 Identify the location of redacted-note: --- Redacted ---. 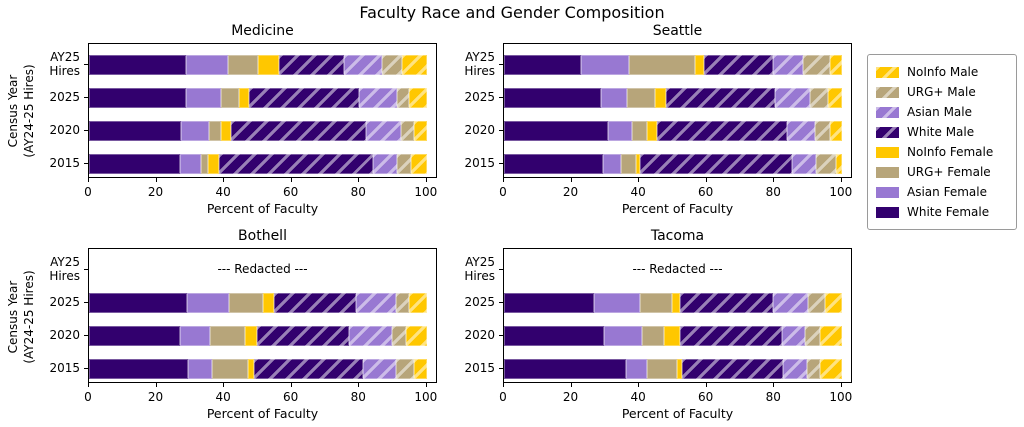
(262, 269).